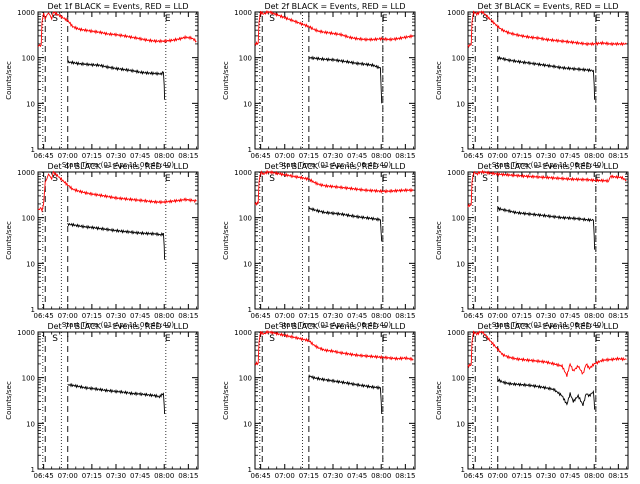  I want to click on chart-title: Det 4f BLACK = Events, RED = LLD, so click(117, 166).